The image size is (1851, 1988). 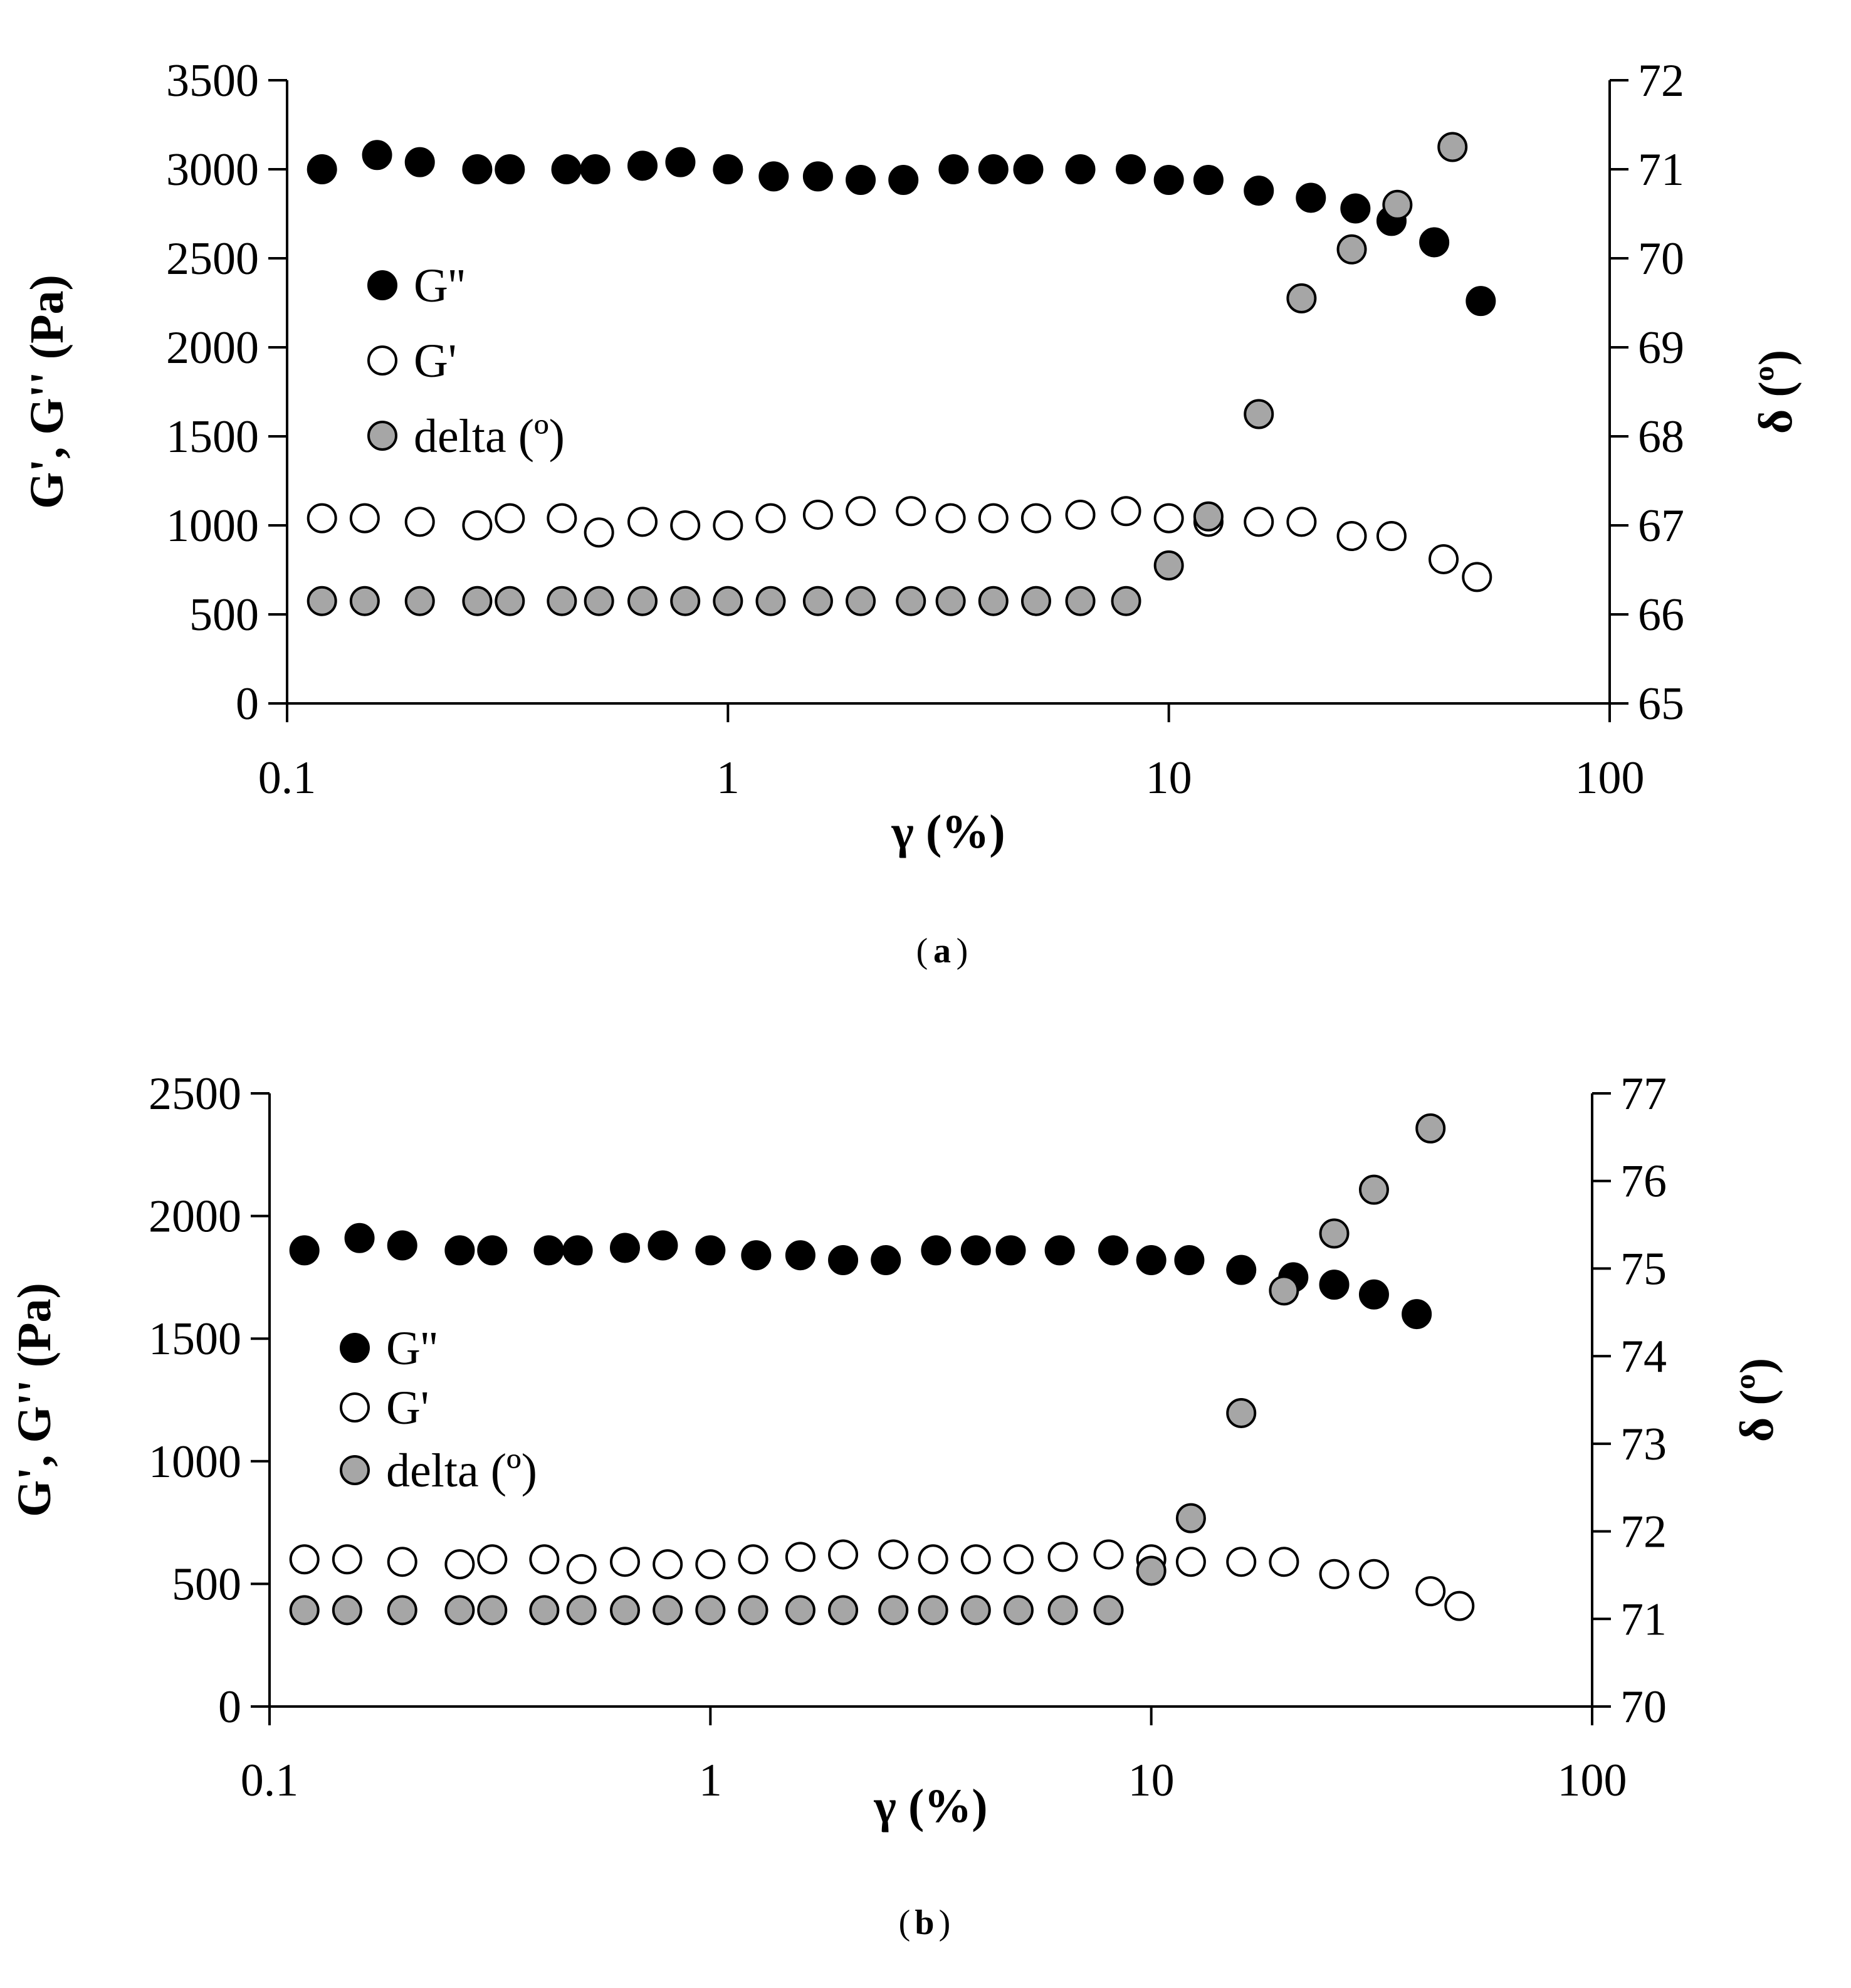 What do you see at coordinates (905, 1922) in the screenshot?
I see `caption-open-paren: (` at bounding box center [905, 1922].